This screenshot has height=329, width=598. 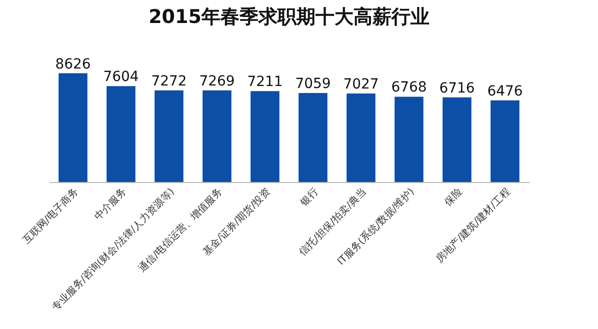 What do you see at coordinates (309, 198) in the screenshot?
I see `x-tick-label: 银行` at bounding box center [309, 198].